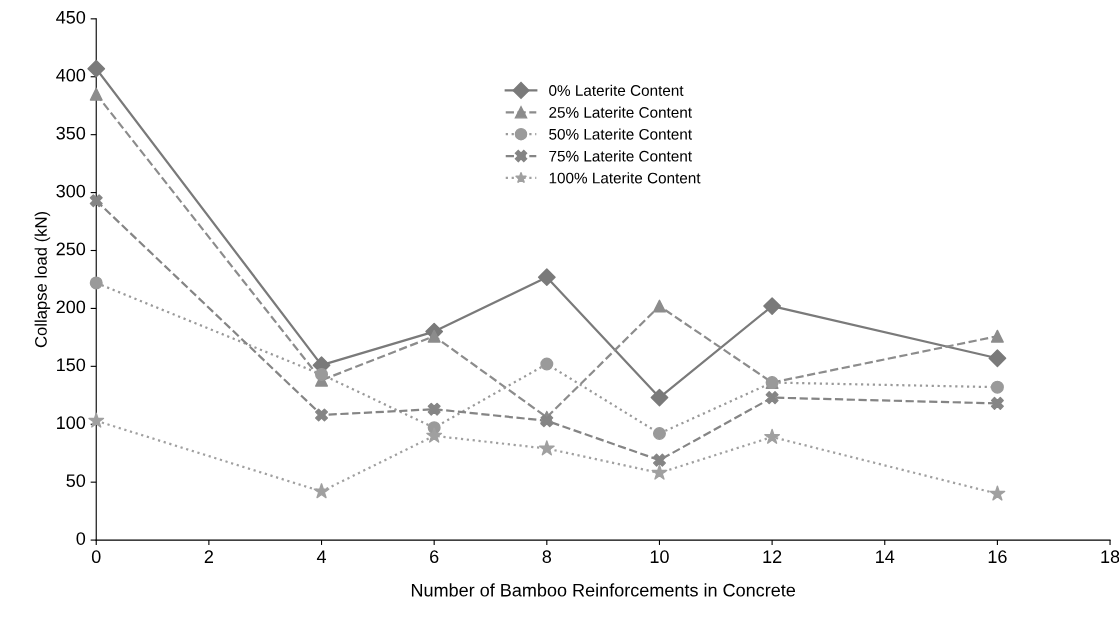 The image size is (1119, 628). Describe the element at coordinates (1110, 557) in the screenshot. I see `x-tick-label: 18` at that location.